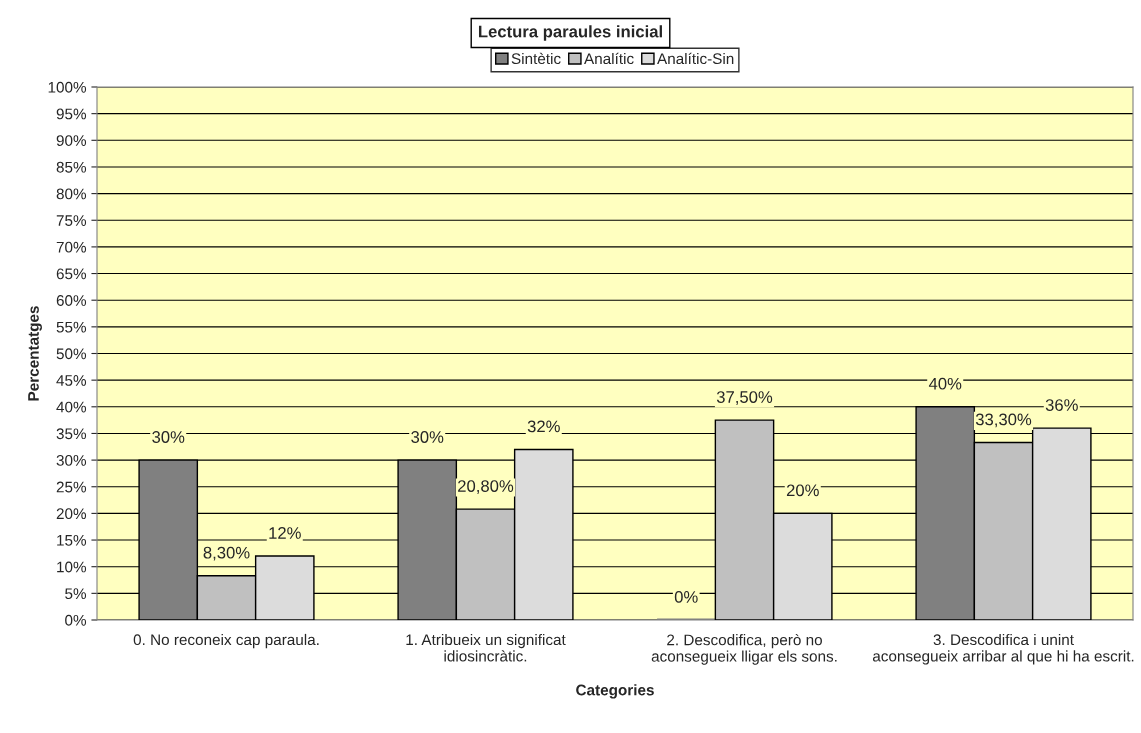 Image resolution: width=1141 pixels, height=733 pixels. I want to click on data-label: 20%, so click(802, 490).